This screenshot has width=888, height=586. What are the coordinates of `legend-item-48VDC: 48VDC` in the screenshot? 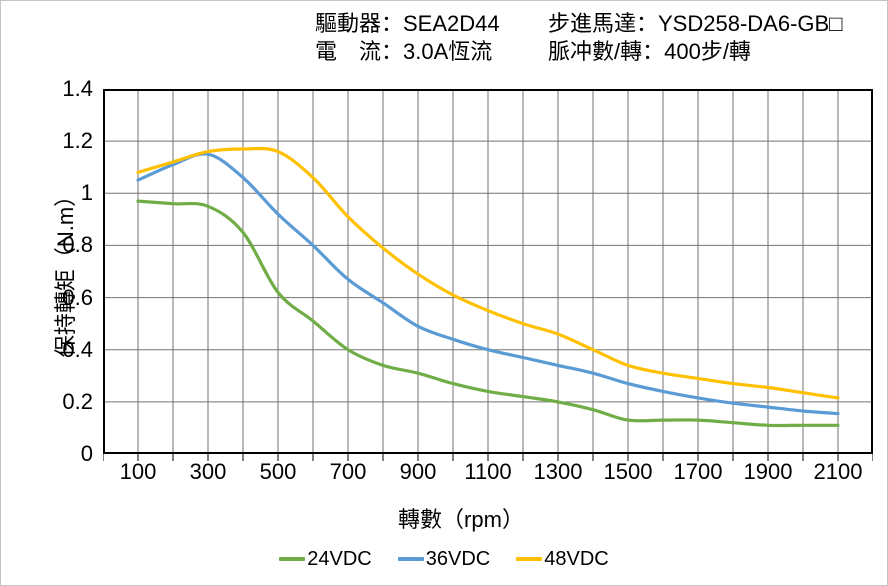 It's located at (562, 559).